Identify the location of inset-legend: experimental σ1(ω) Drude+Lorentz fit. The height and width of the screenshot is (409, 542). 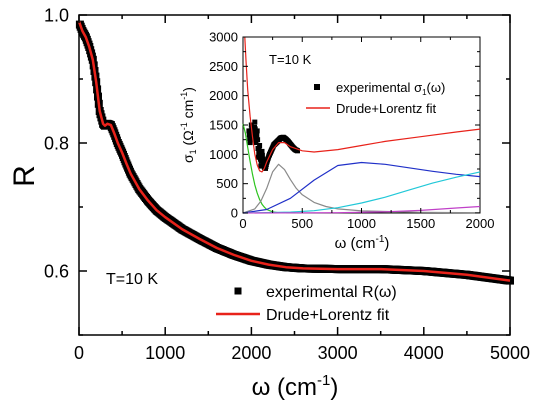
(375, 98).